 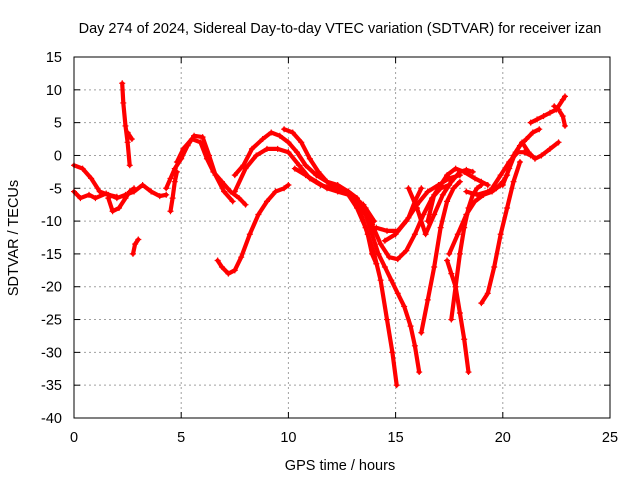 I want to click on y-tick-label: 5, so click(x=58, y=124).